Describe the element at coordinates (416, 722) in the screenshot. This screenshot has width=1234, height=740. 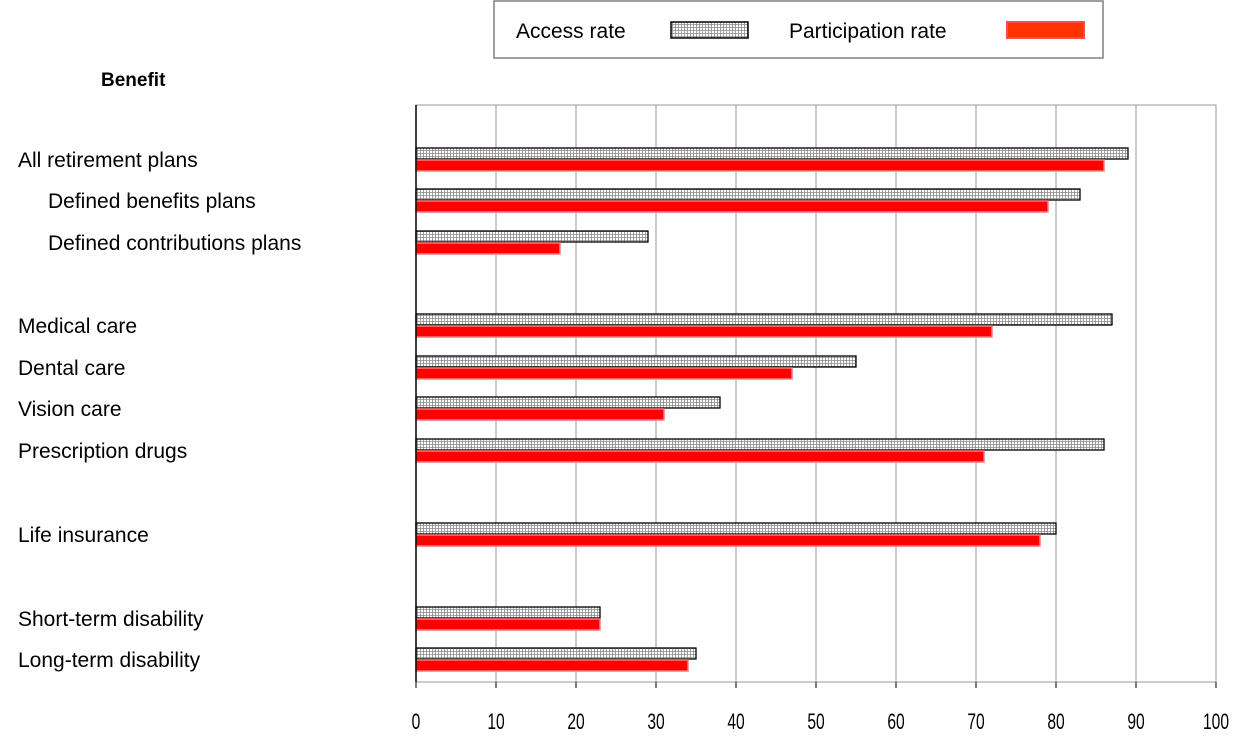
I see `x-tick-label: 0` at that location.